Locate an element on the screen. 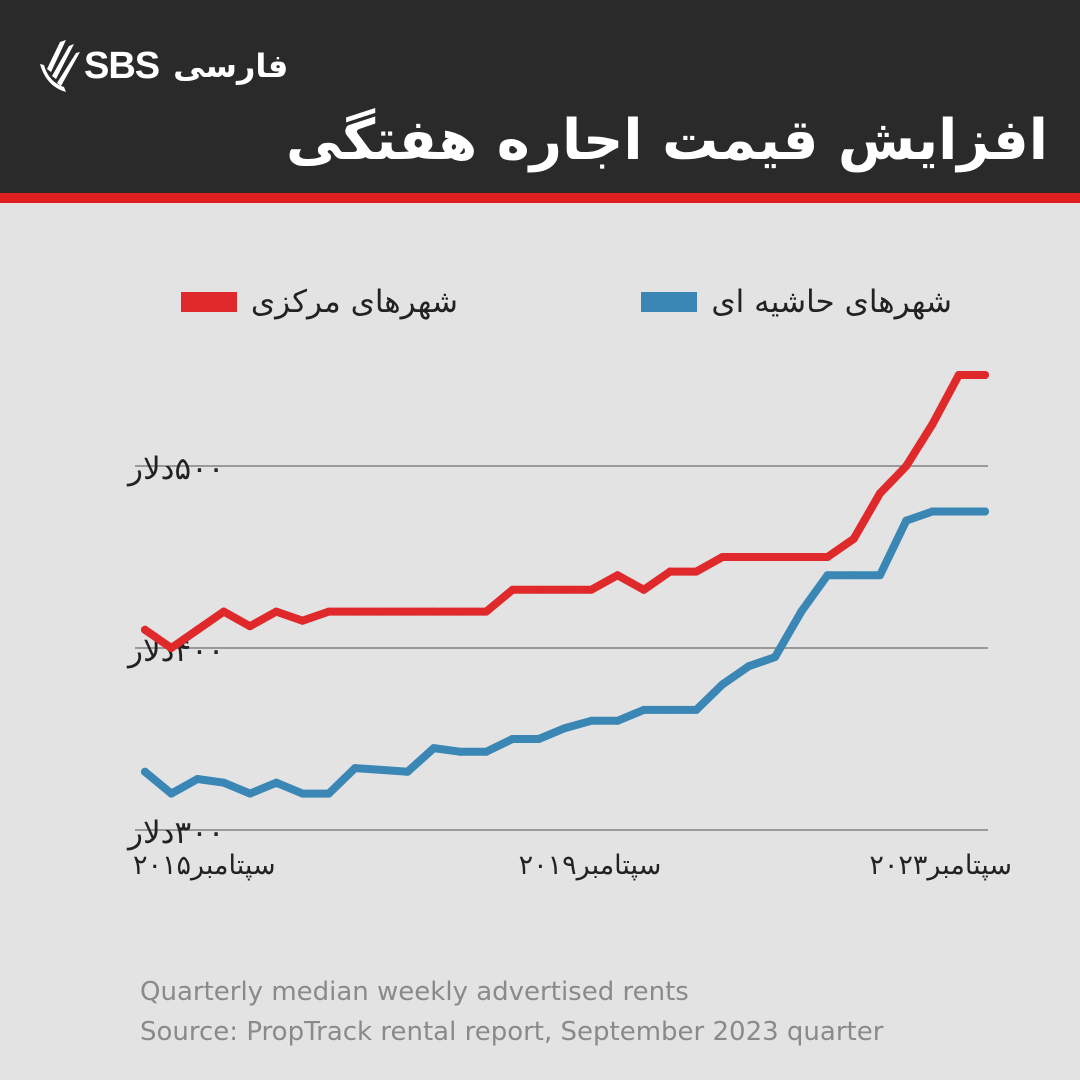 Image resolution: width=1080 pixels, height=1080 pixels. legend-item-central: شهرهای مرکزی is located at coordinates (319, 302).